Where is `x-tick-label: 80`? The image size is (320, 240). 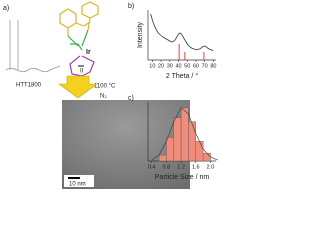
x-tick-label: 80 is located at coordinates (213, 66).